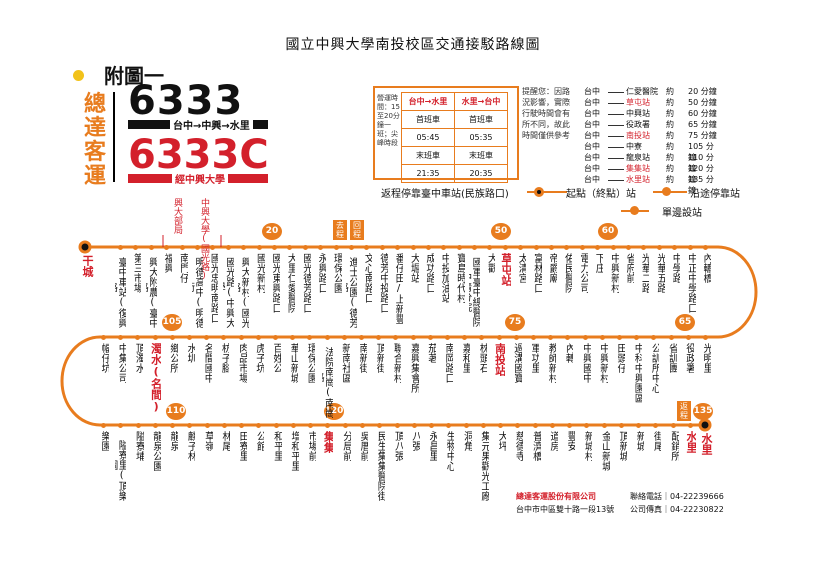 This screenshot has width=826, height=570. Describe the element at coordinates (449, 451) in the screenshot. I see `stop-label: 生物中心` at that location.